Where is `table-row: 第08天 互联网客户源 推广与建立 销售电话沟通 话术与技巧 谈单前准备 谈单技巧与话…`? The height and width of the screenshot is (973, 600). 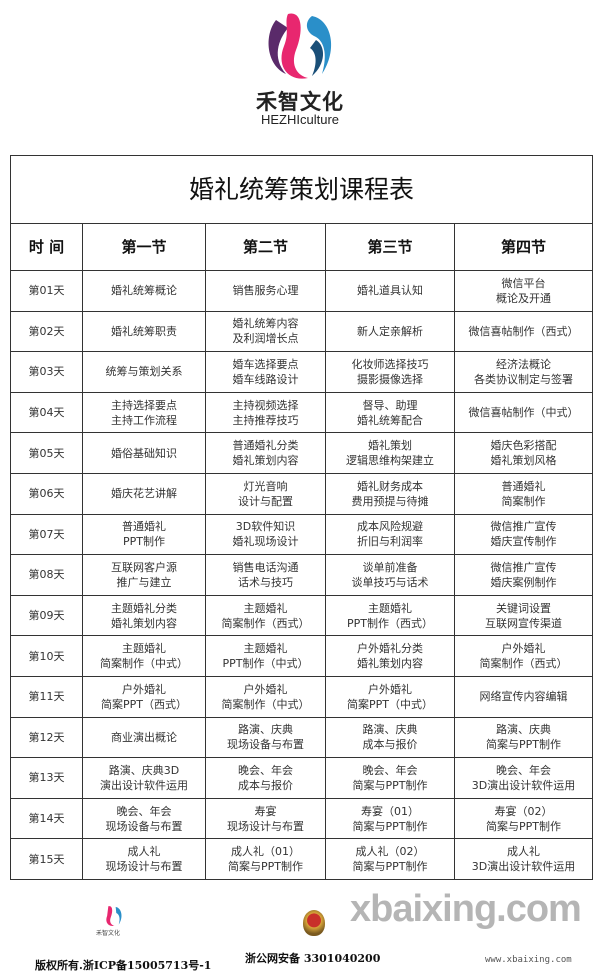
table-row: 第08天 互联网客户源 推广与建立 销售电话沟通 话术与技巧 谈单前准备 谈单技巧与话… is located at coordinates (301, 575).